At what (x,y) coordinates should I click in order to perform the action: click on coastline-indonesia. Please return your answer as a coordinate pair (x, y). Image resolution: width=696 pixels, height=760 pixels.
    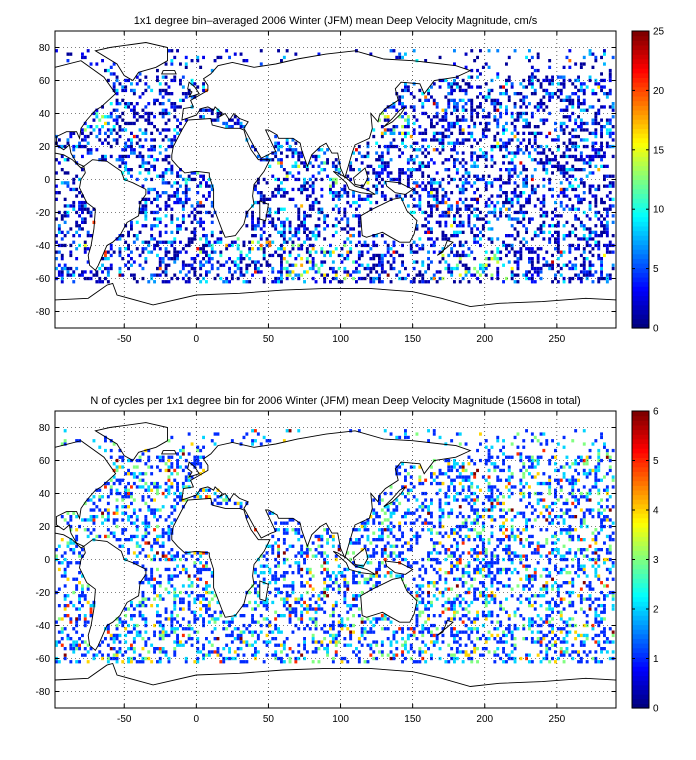
    Looking at the image, I should click on (354, 182).